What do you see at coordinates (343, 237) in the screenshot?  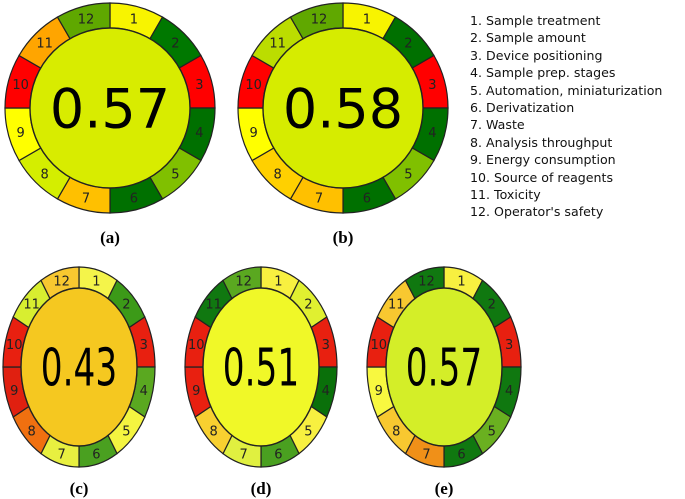 I see `diagram-caption: (b)` at bounding box center [343, 237].